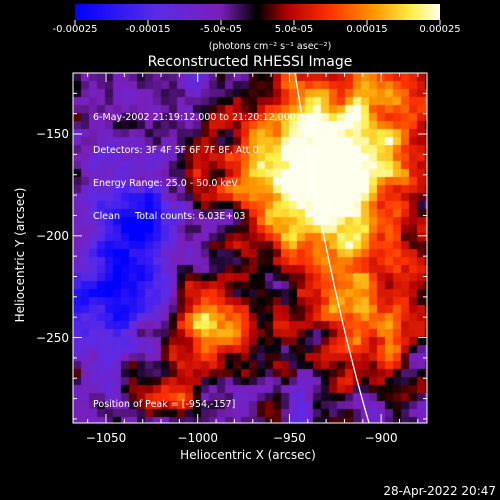 The image size is (500, 500). What do you see at coordinates (440, 29) in the screenshot?
I see `colorbar-tick-label: 0.00025` at bounding box center [440, 29].